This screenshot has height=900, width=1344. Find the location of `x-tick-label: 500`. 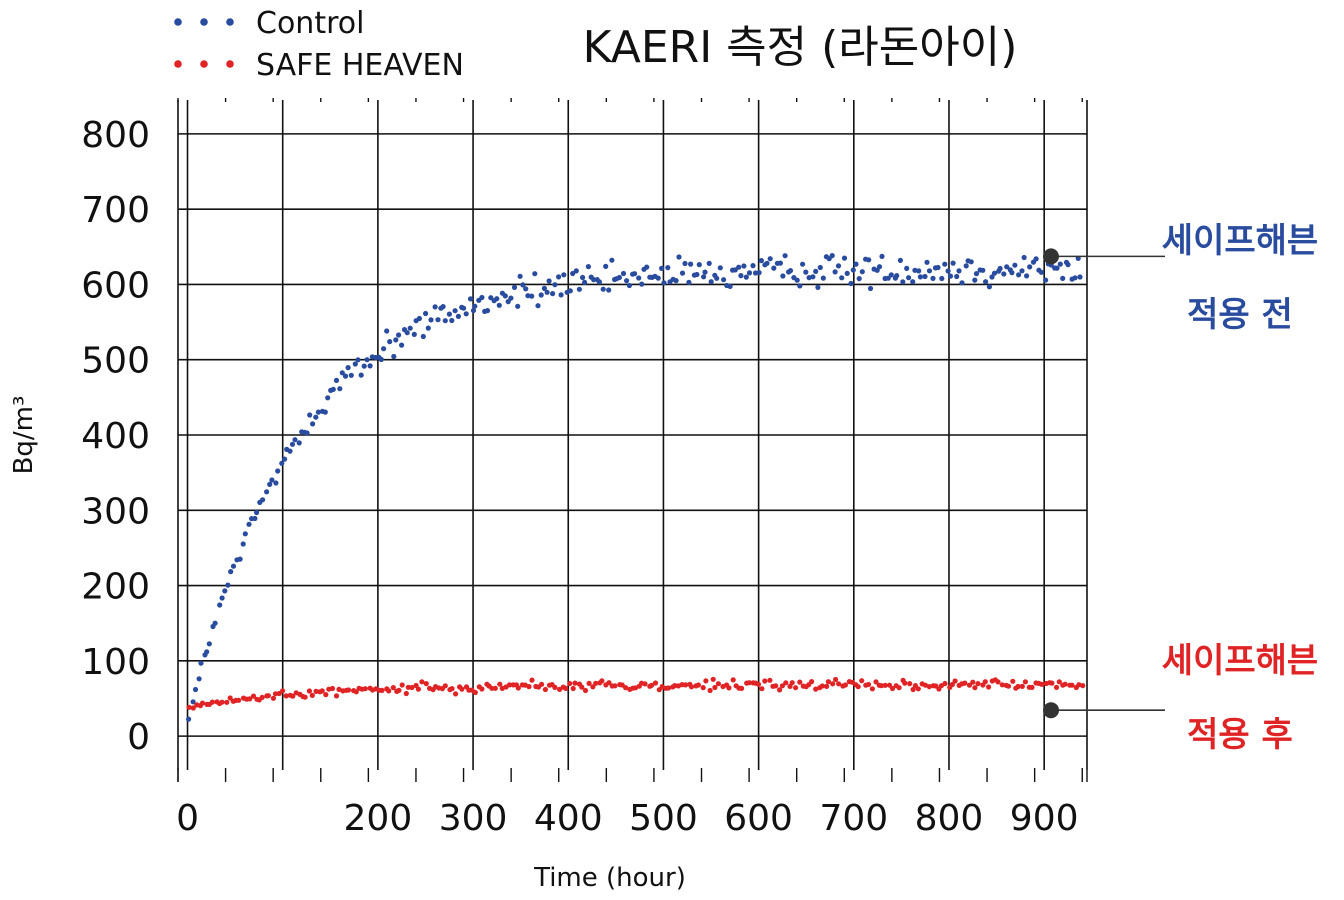

x-tick-label: 500 is located at coordinates (663, 818).